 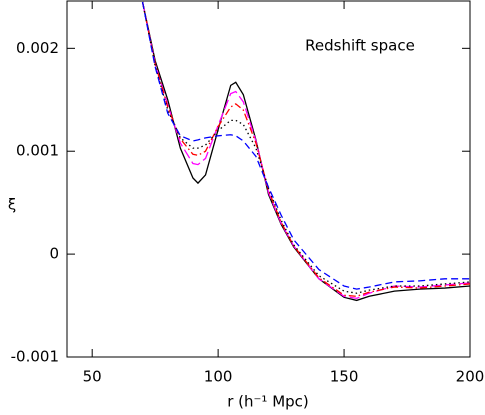 I want to click on annotation: Redshift space, so click(x=360, y=46).